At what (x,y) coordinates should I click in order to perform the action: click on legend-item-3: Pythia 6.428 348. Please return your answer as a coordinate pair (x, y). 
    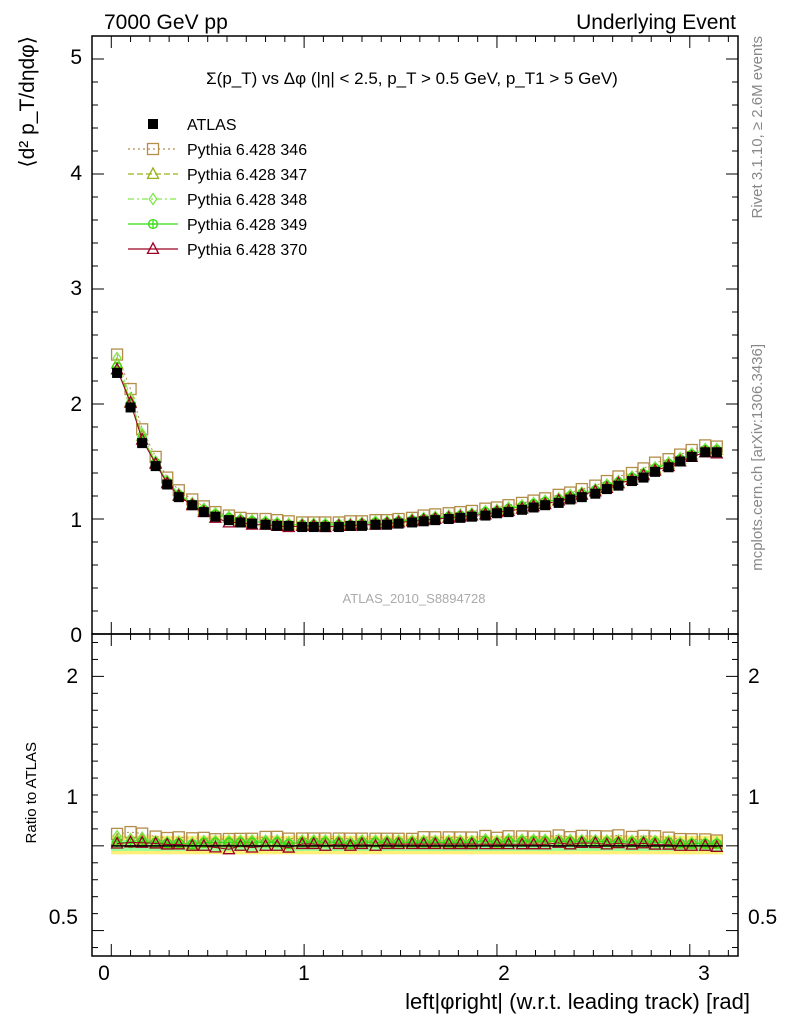
    Looking at the image, I should click on (217, 200).